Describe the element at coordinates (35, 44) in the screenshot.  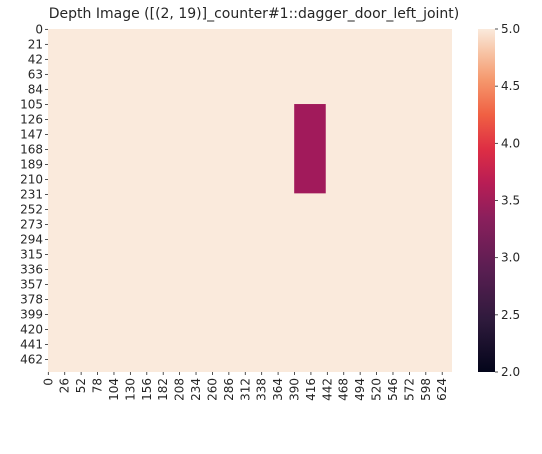
I see `y-tick-label: 21` at that location.